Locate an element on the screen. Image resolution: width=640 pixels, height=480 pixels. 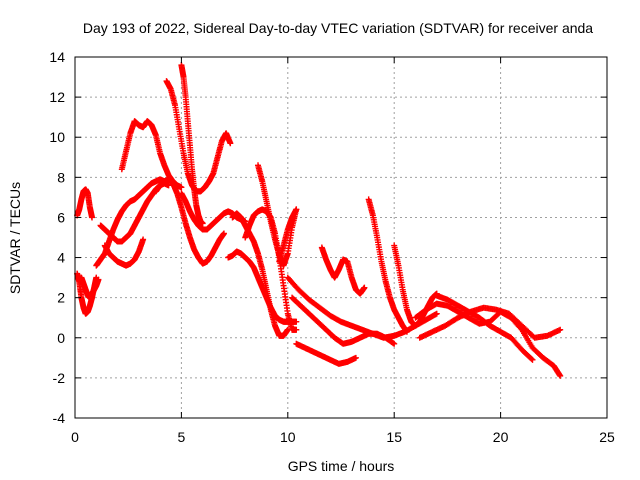
x-axis-label: GPS time / hours is located at coordinates (341, 466).